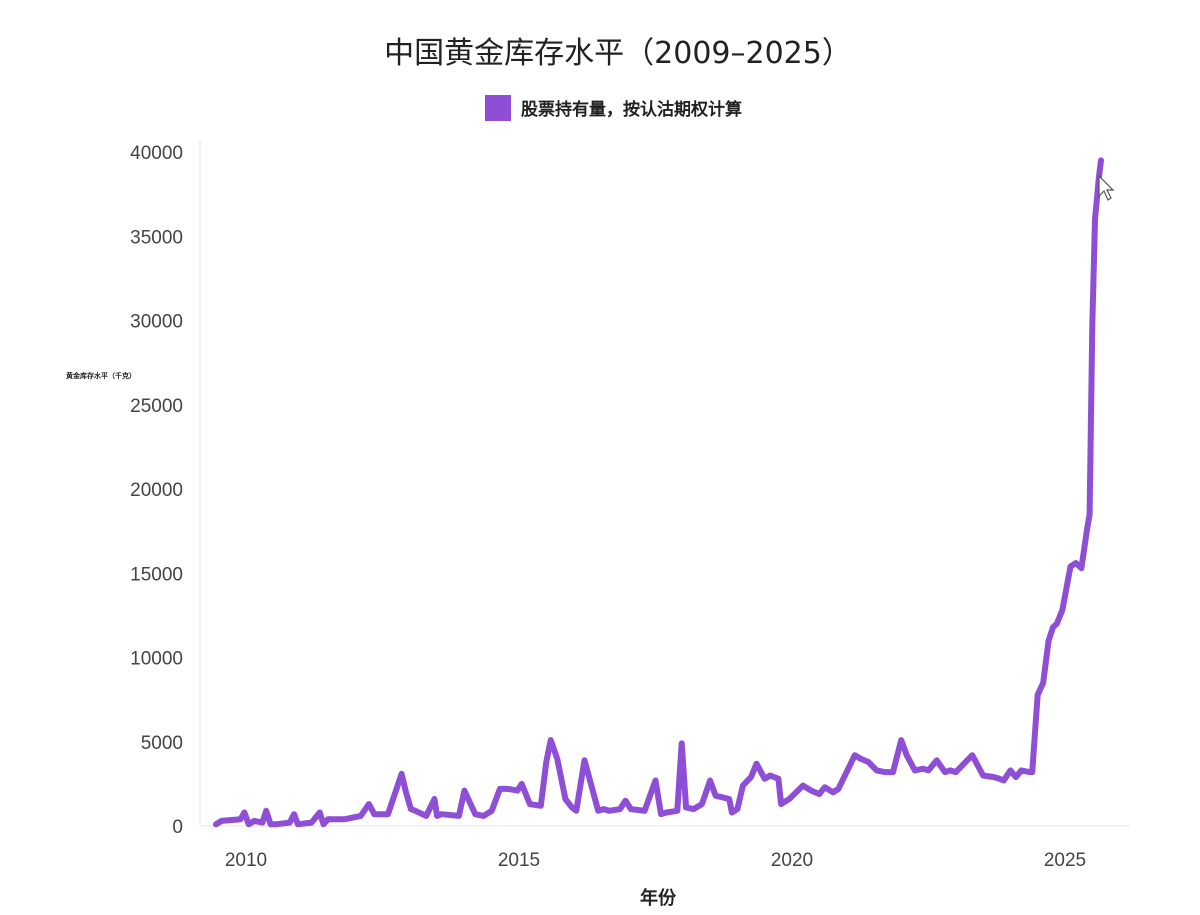  I want to click on chart-title: 中国黄金库存水平（2009–2025）, so click(618, 53).